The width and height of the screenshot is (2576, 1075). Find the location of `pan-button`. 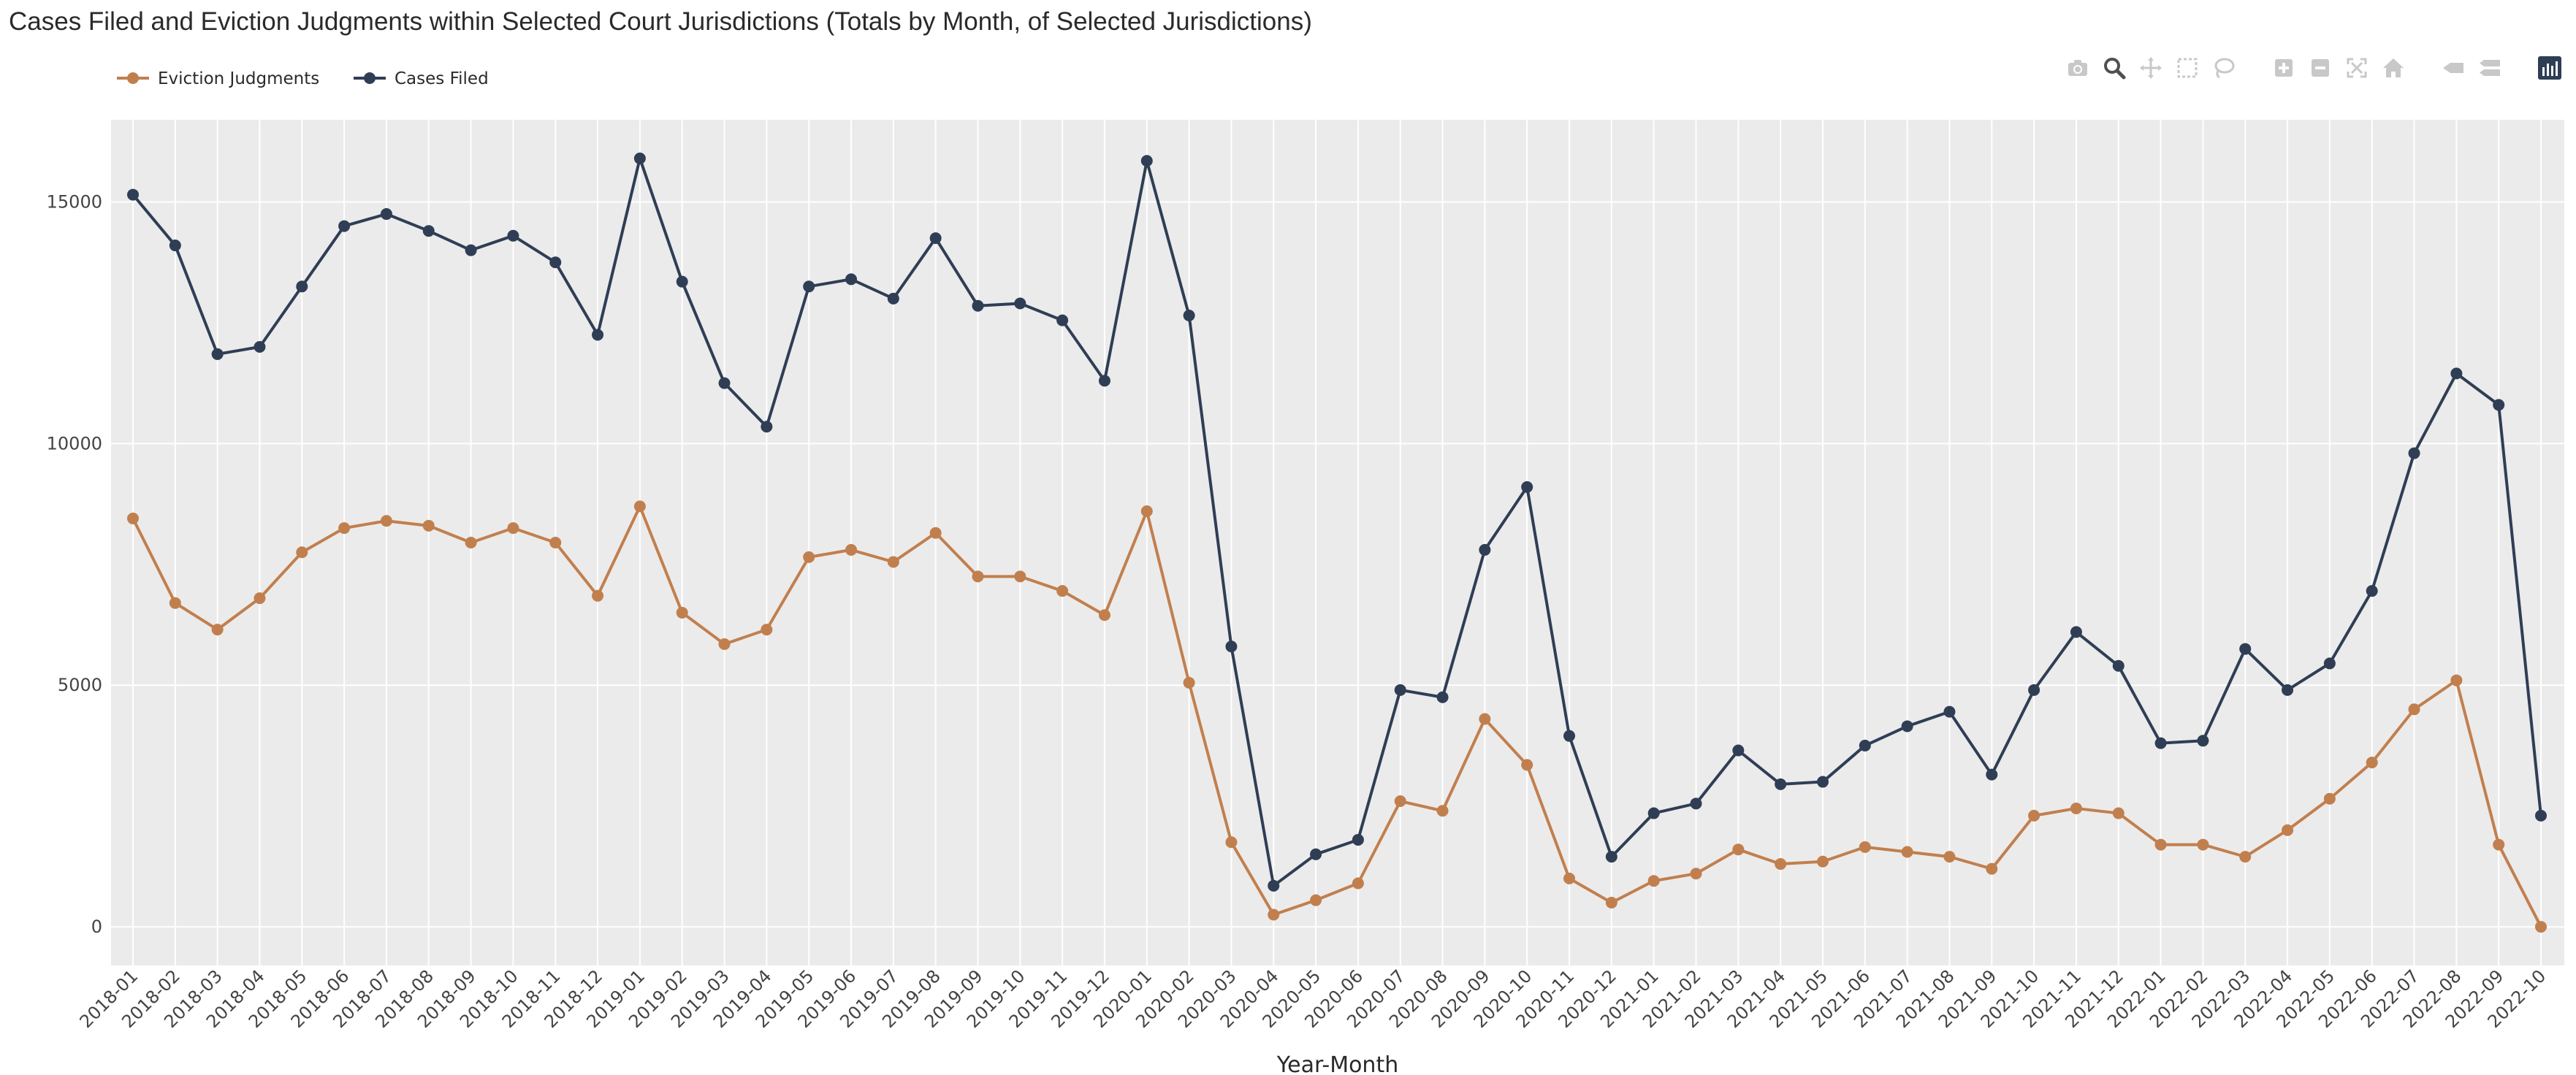

pan-button is located at coordinates (2151, 69).